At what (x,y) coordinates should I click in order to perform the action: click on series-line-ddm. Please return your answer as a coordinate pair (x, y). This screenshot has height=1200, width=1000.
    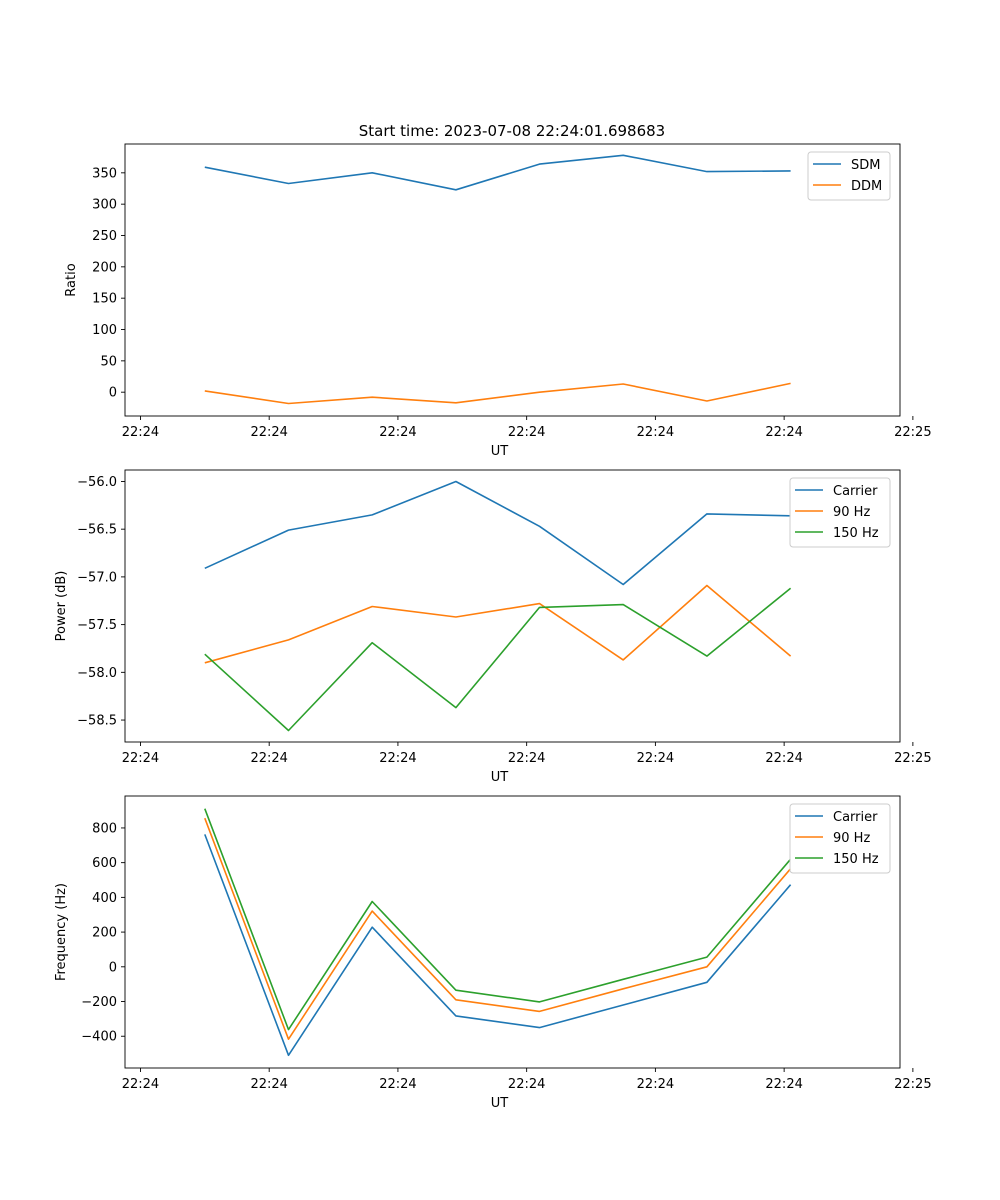
    Looking at the image, I should click on (497, 393).